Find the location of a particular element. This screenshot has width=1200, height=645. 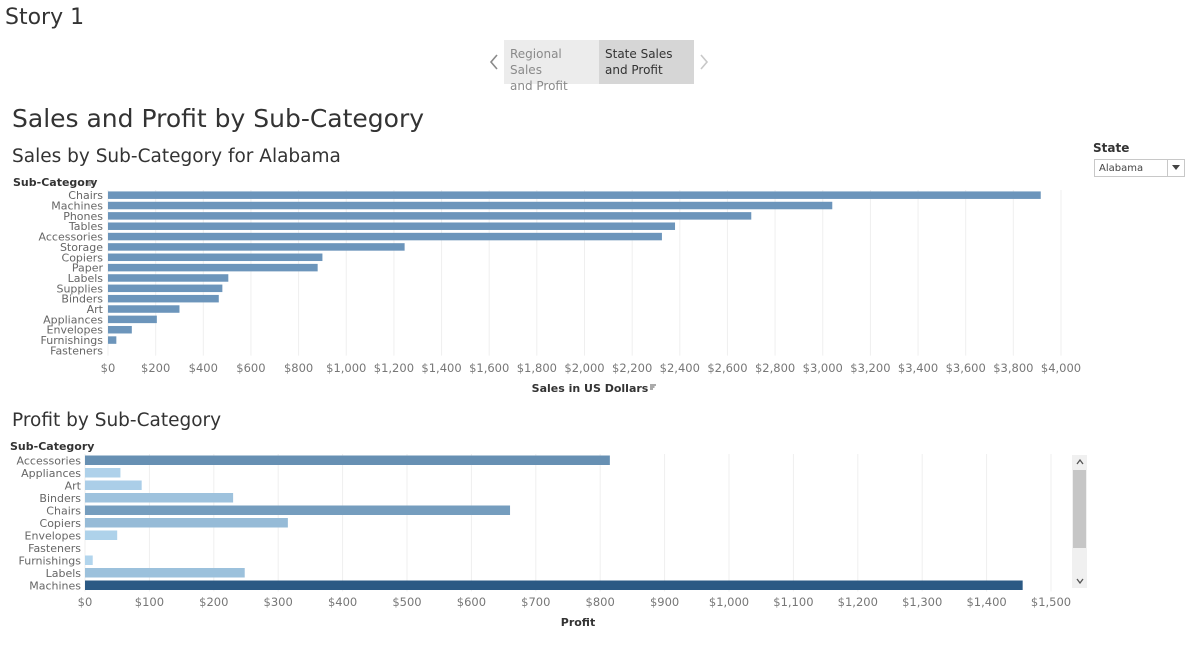

sales-category-label: Furnishings is located at coordinates (72, 340).